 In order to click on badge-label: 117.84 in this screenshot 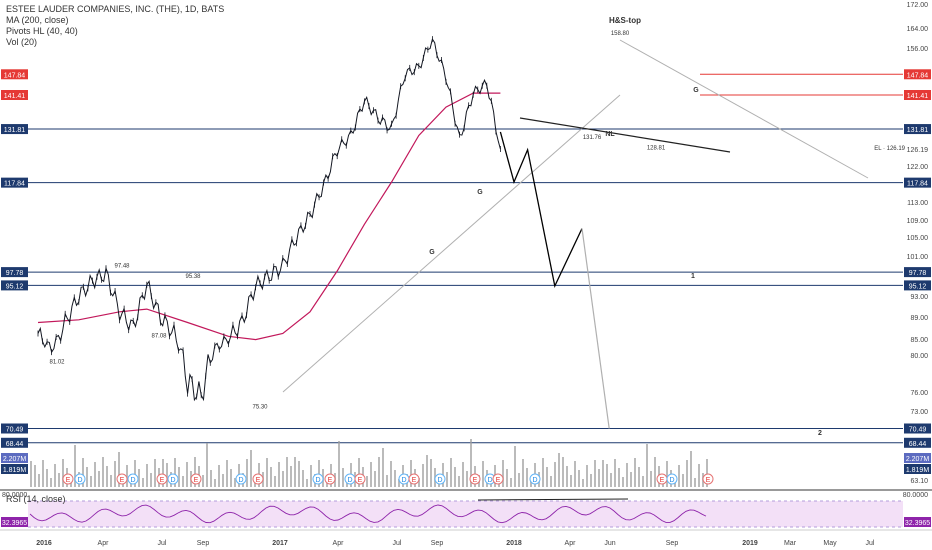, I will do `click(14, 184)`.